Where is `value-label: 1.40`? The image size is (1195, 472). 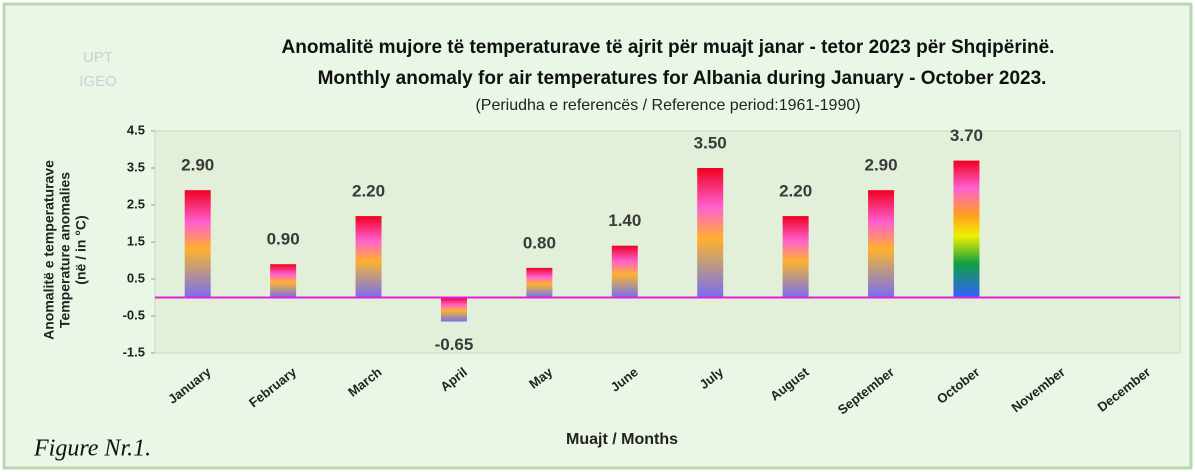 value-label: 1.40 is located at coordinates (624, 220).